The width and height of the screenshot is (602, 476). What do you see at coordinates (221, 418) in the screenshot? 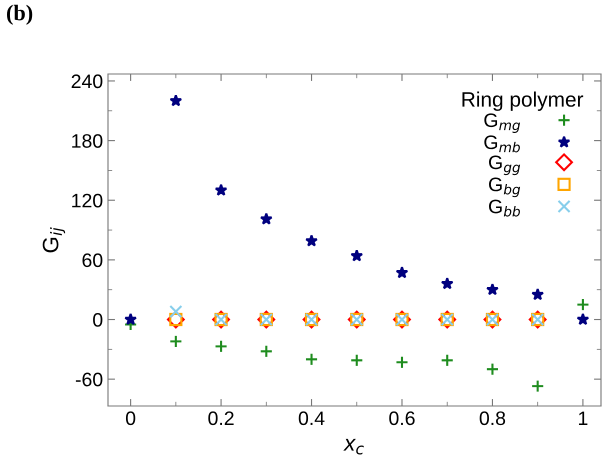
I see `x-tick-label: 0.2` at bounding box center [221, 418].